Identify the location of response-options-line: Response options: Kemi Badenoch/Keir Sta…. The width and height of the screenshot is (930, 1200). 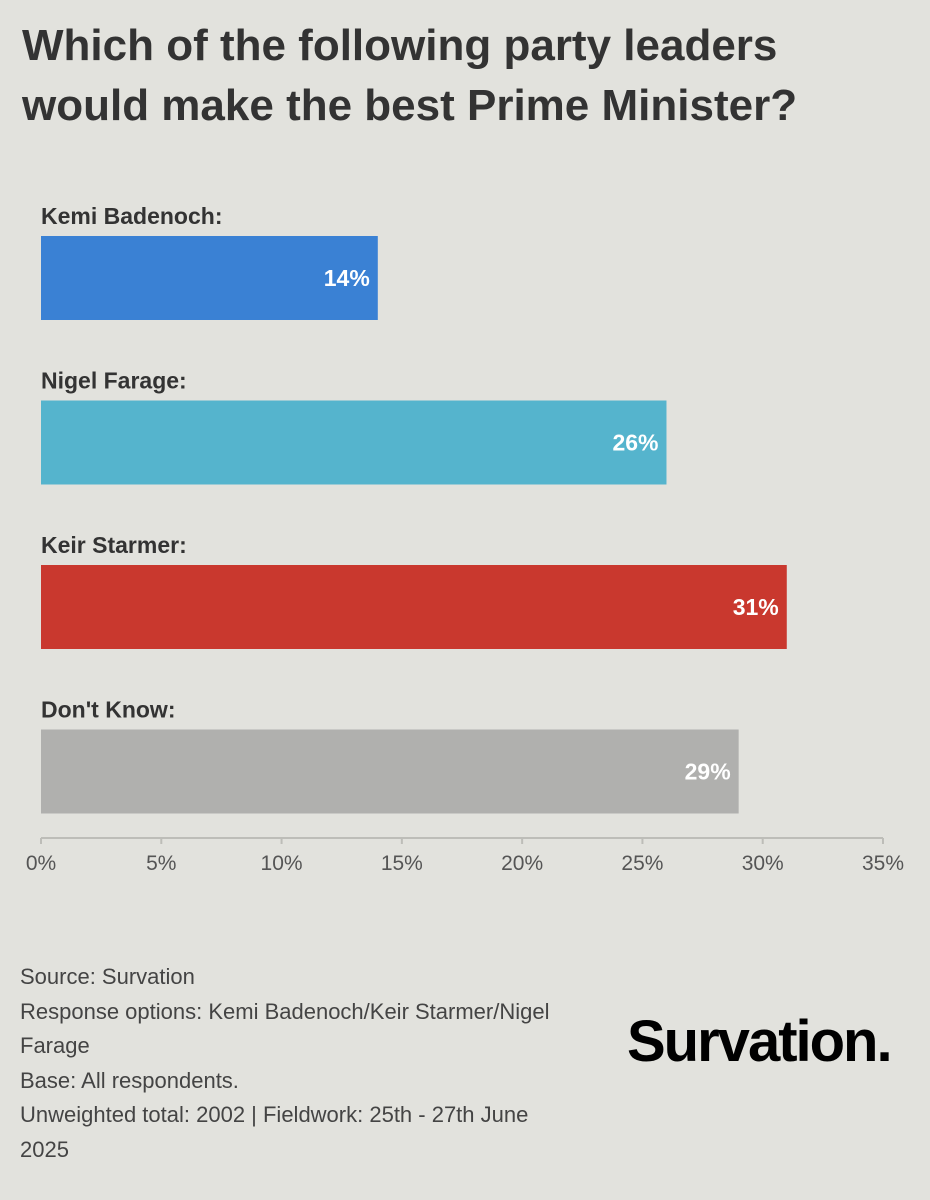
(285, 1011).